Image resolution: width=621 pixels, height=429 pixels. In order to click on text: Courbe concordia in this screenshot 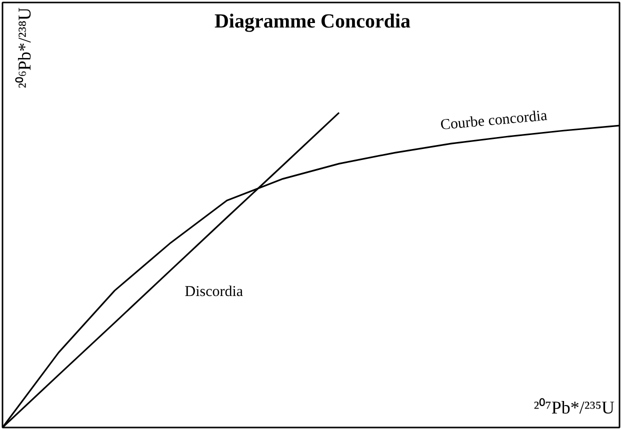, I will do `click(494, 121)`.